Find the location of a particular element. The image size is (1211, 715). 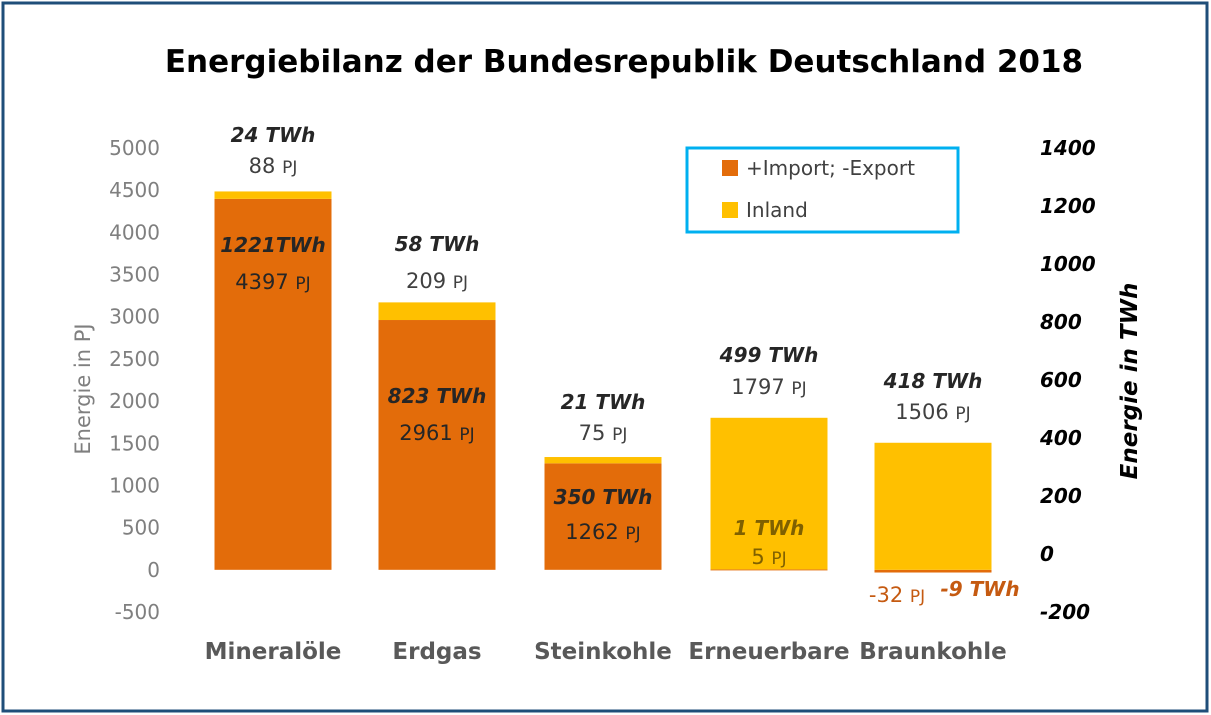

data-label-pj: 209 PJ is located at coordinates (437, 281).